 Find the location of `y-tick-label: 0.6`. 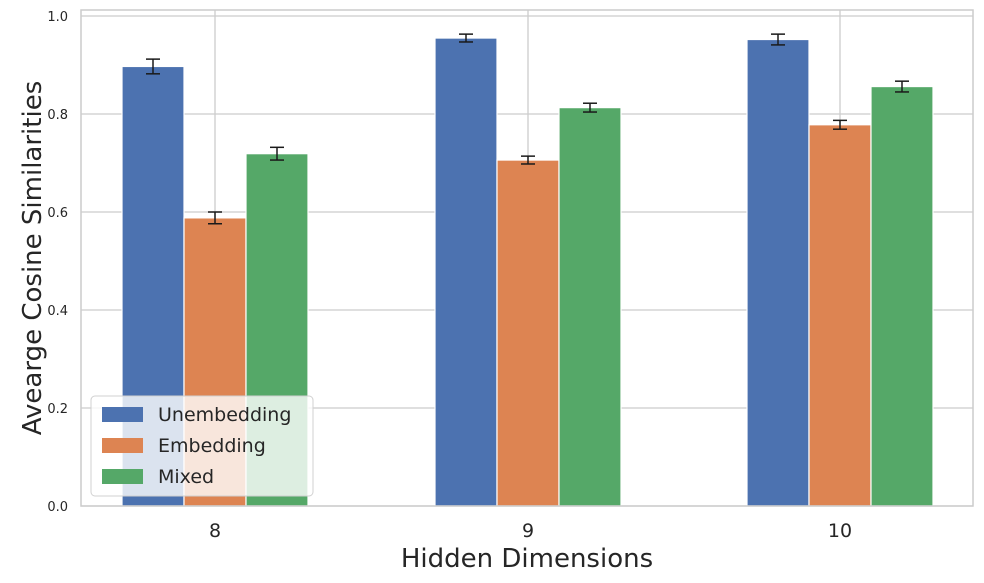

y-tick-label: 0.6 is located at coordinates (57, 213).